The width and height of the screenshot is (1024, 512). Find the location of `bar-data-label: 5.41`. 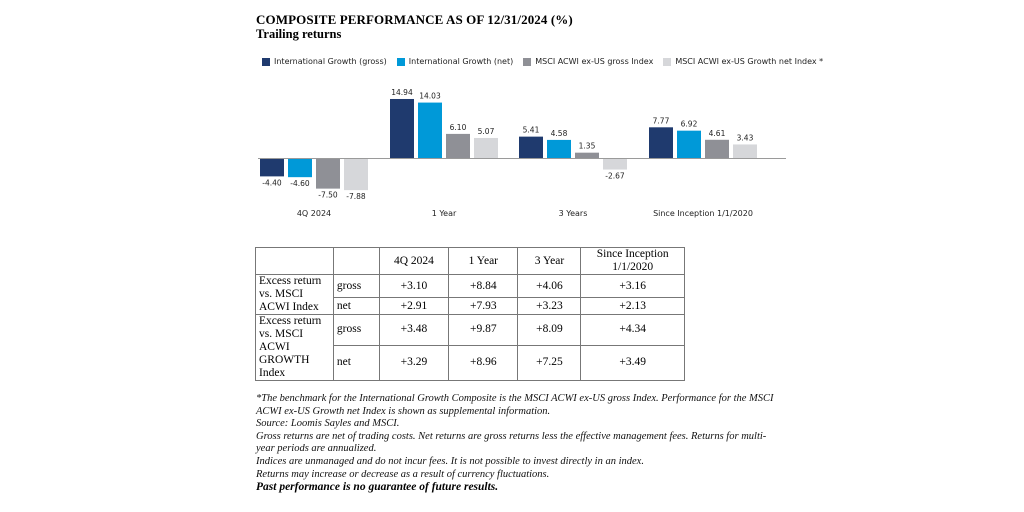

bar-data-label: 5.41 is located at coordinates (531, 130).